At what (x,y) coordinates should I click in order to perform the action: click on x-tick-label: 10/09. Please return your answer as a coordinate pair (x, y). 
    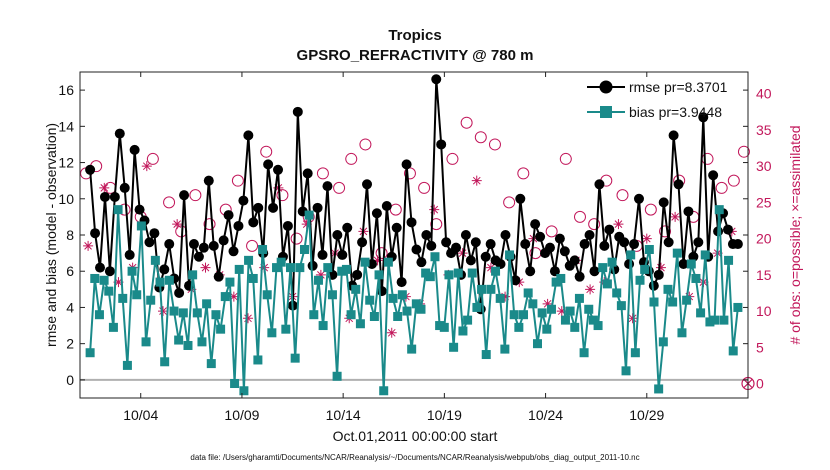
    Looking at the image, I should click on (241, 415).